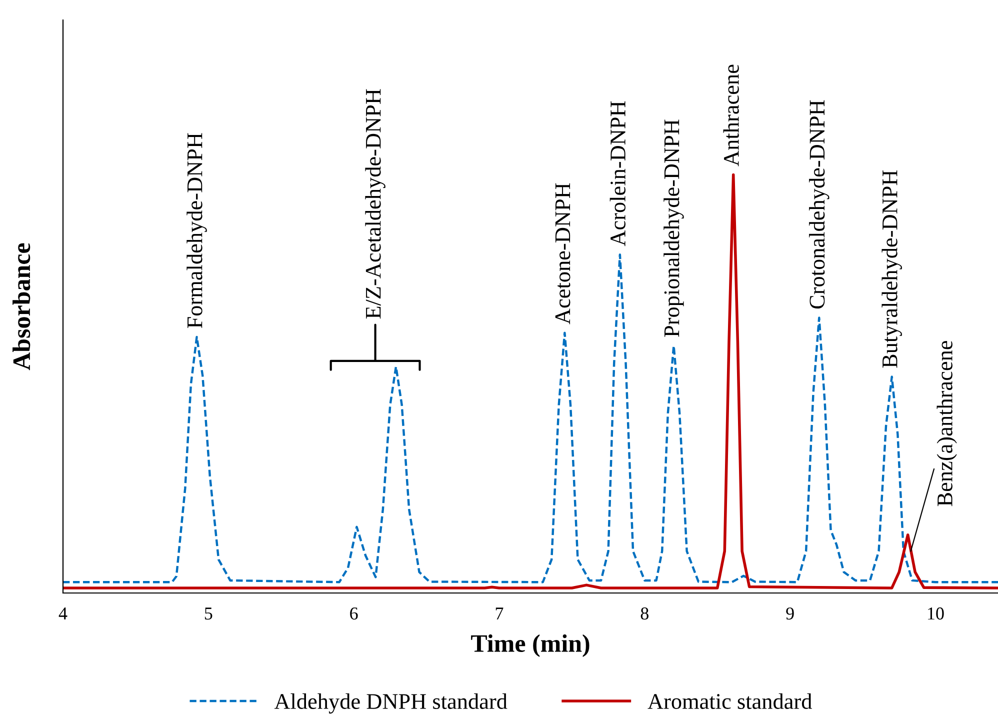 The width and height of the screenshot is (998, 719). Describe the element at coordinates (644, 613) in the screenshot. I see `x-tick-label: 8` at that location.